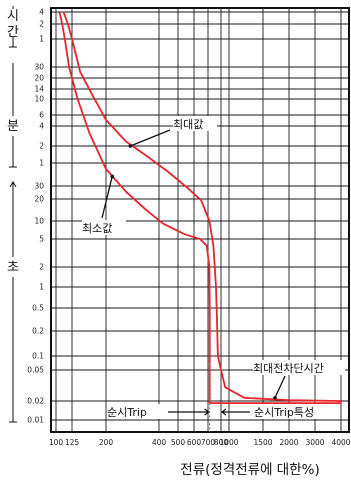  What do you see at coordinates (41, 239) in the screenshot?
I see `y-tick-label: 5` at bounding box center [41, 239].